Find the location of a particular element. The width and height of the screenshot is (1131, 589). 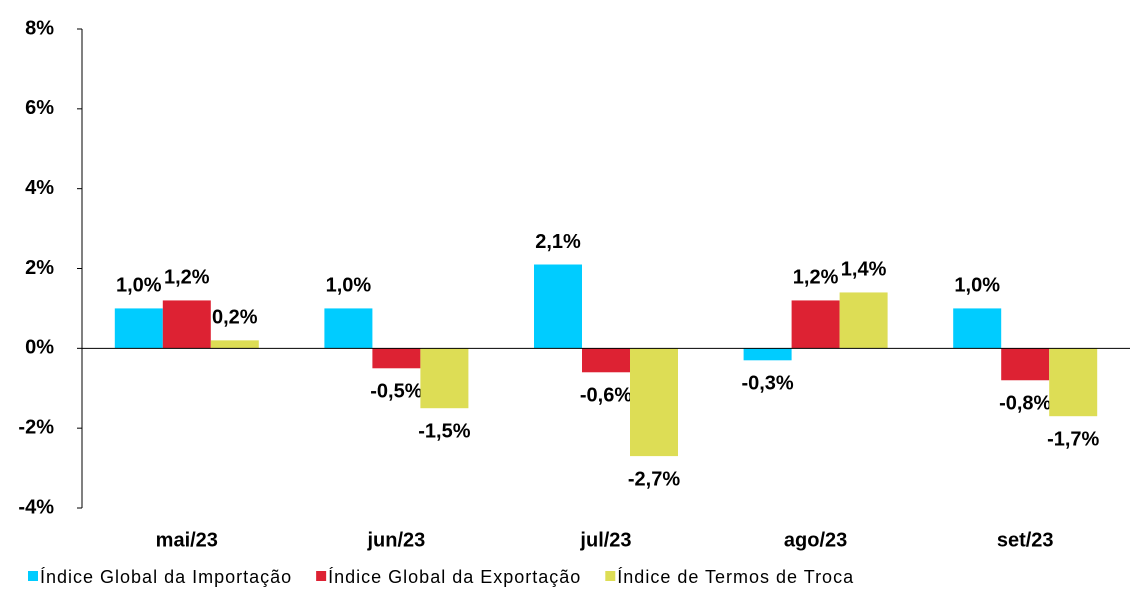

y-tick-label: 6% is located at coordinates (39, 108).